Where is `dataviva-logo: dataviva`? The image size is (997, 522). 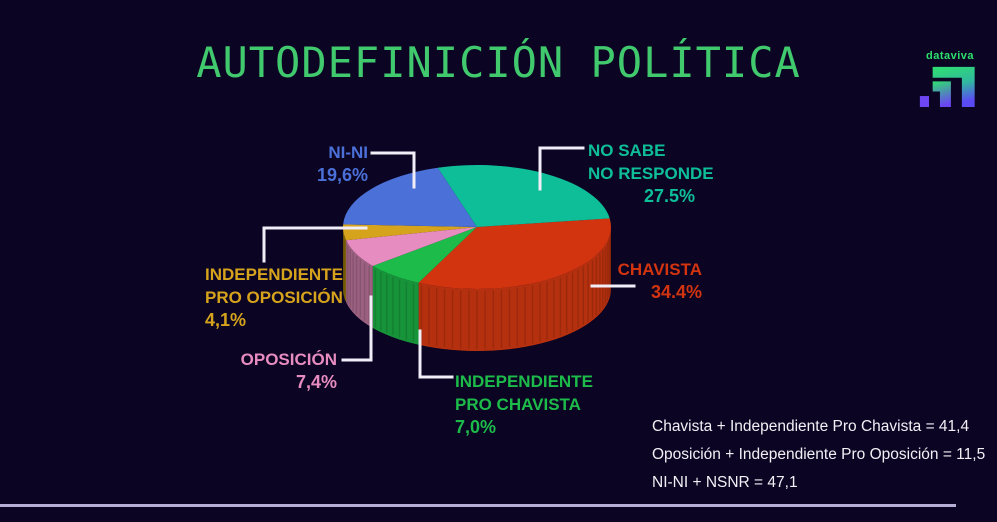 dataviva-logo: dataviva is located at coordinates (950, 81).